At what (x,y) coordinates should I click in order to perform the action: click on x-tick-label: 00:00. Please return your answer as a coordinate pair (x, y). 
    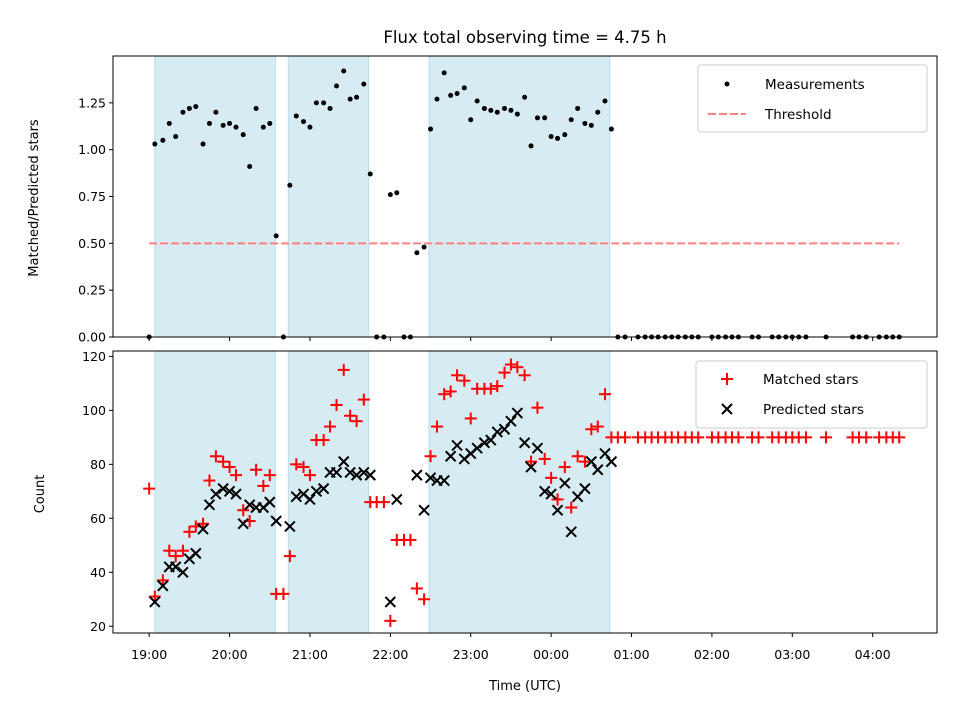
    Looking at the image, I should click on (551, 654).